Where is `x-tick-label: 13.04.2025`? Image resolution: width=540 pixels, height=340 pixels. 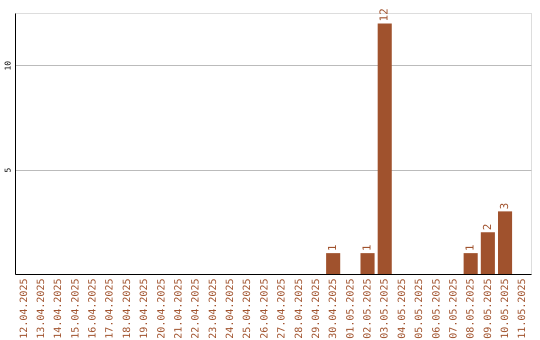
x-tick-label: 13.04.2025 is located at coordinates (41, 308).